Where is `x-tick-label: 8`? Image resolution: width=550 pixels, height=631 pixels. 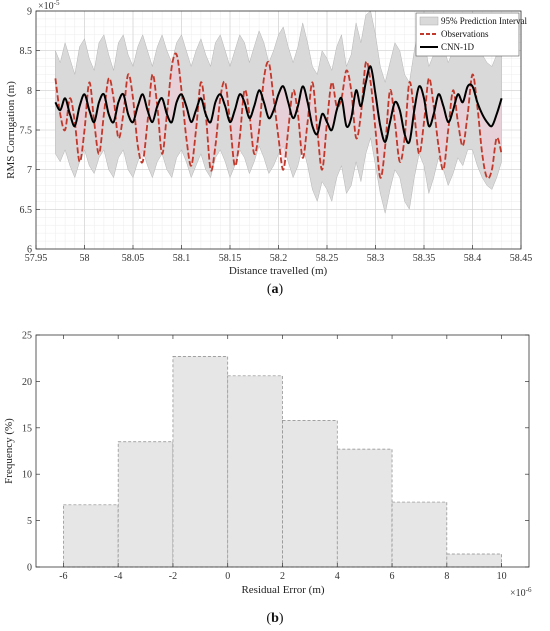 x-tick-label: 8 is located at coordinates (446, 576).